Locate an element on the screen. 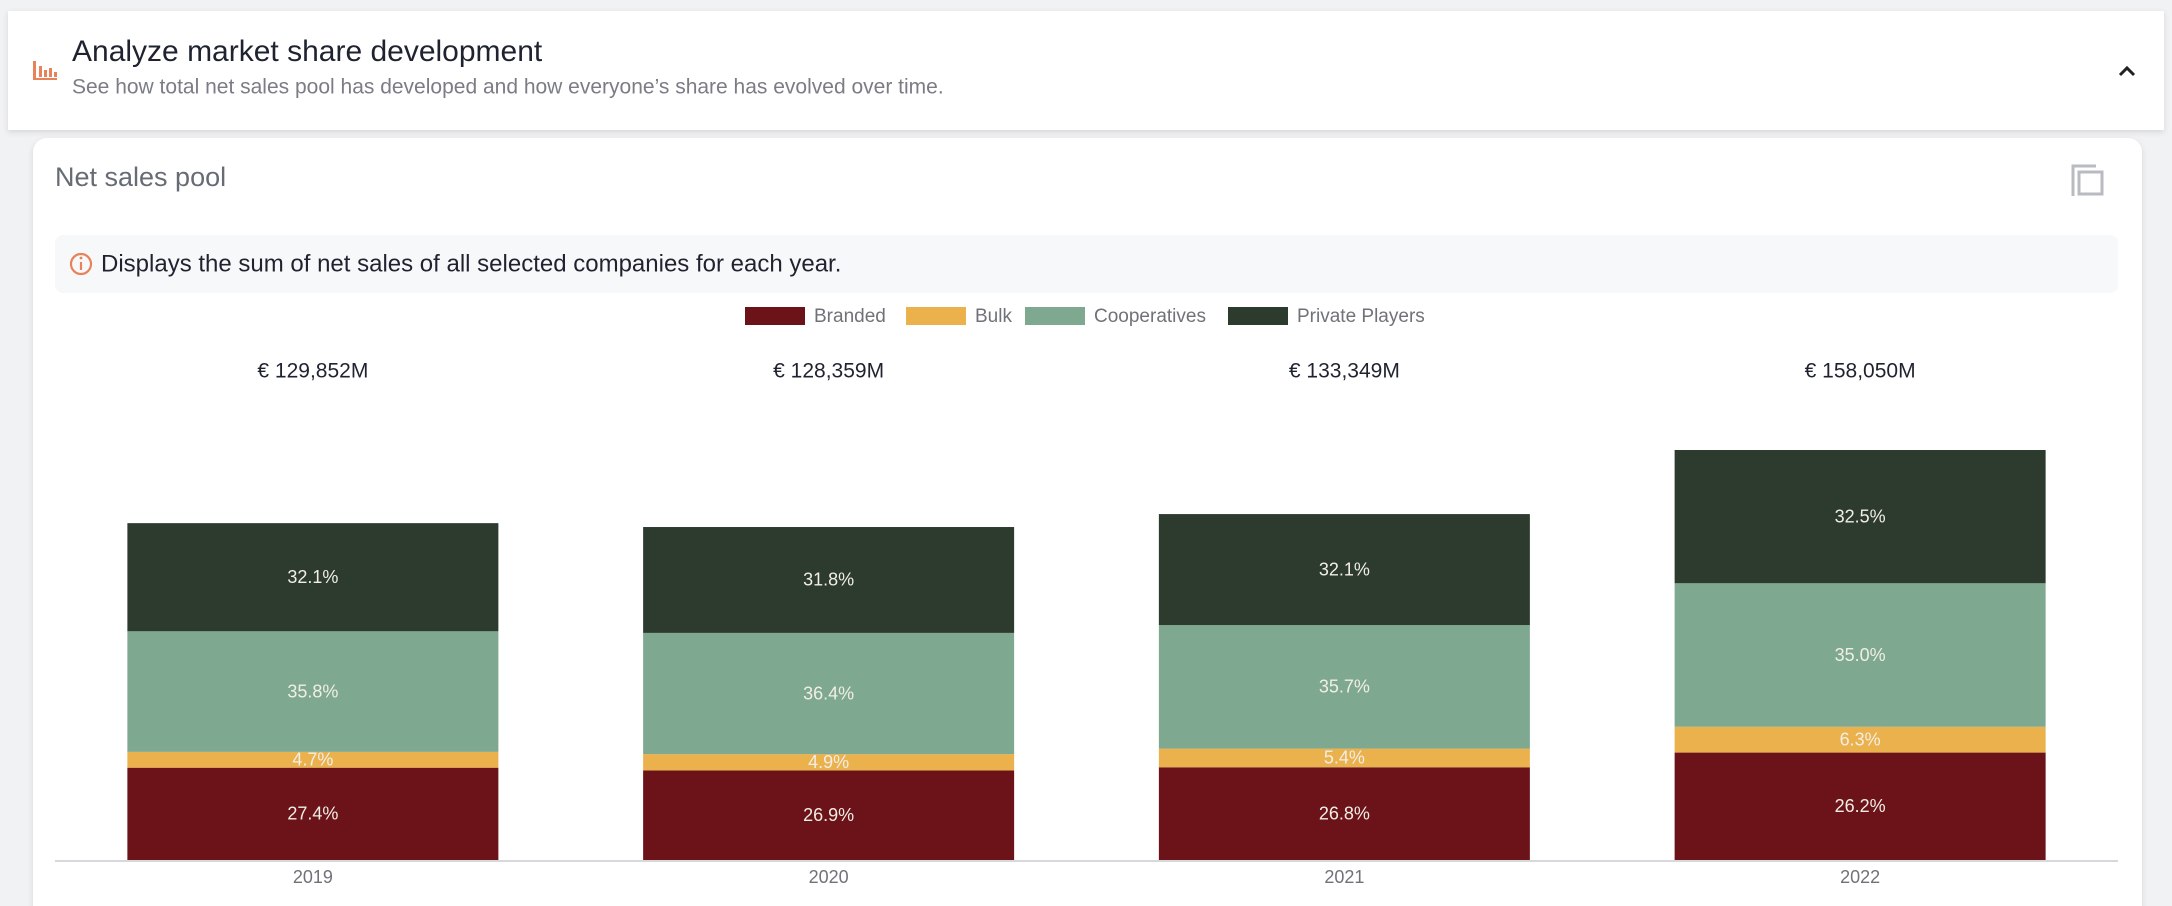 This screenshot has height=906, width=2172. segment-label: 26.8% is located at coordinates (1344, 813).